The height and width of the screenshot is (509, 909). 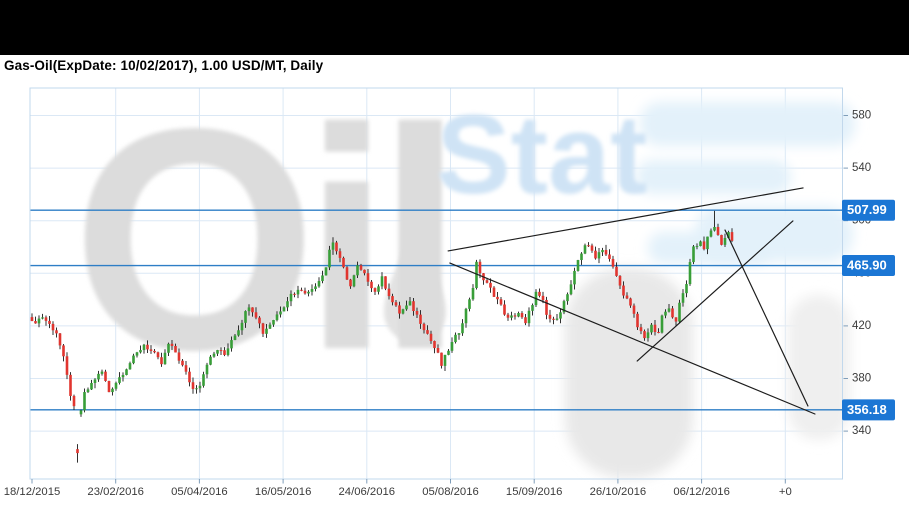 What do you see at coordinates (542, 154) in the screenshot?
I see `watermark-text-secondary: Stat` at bounding box center [542, 154].